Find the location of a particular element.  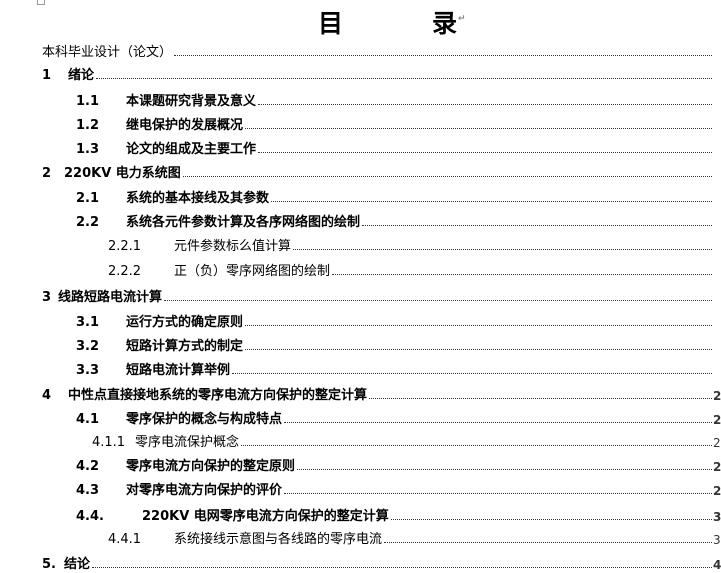

toc-entry-title: 元件参数标么值计算 is located at coordinates (233, 246).